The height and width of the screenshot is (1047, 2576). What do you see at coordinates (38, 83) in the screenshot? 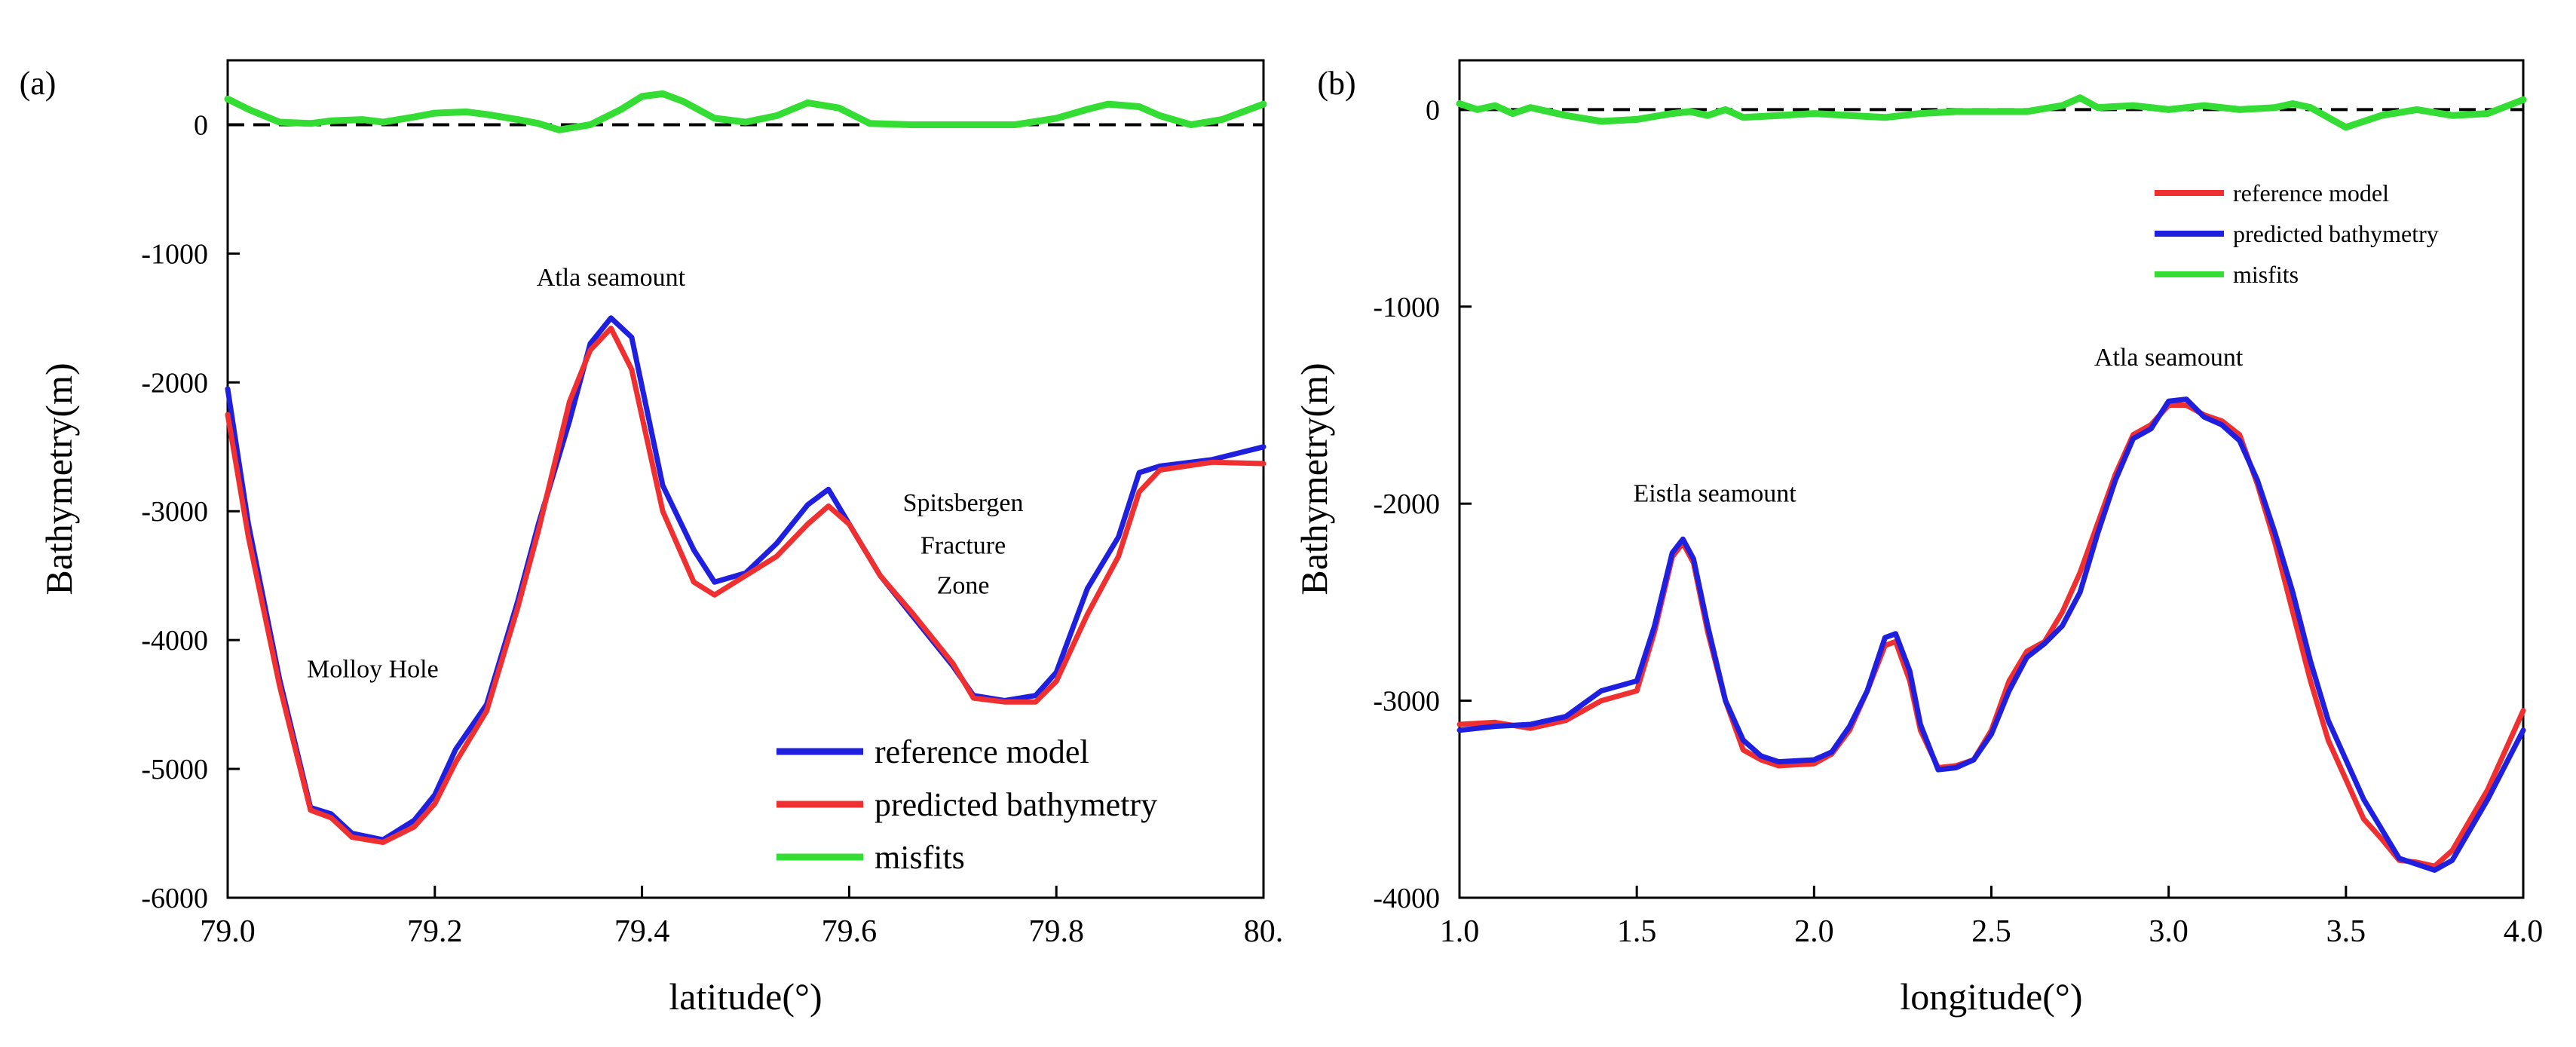
I see `panel-label: (a)` at bounding box center [38, 83].